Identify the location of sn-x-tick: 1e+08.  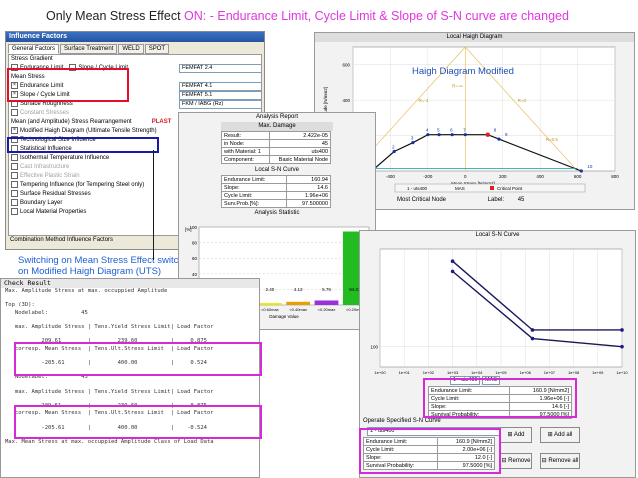
(574, 372).